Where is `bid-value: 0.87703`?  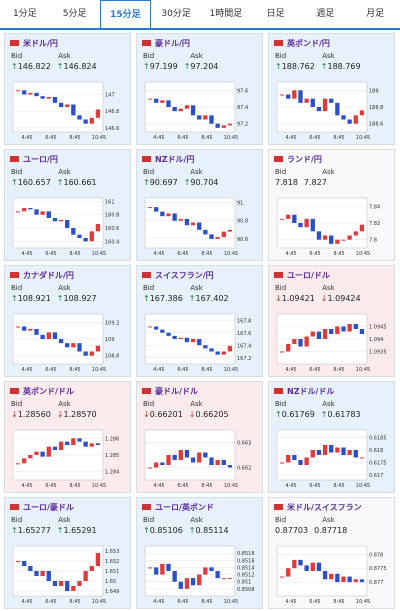
bid-value: 0.87703 is located at coordinates (292, 530).